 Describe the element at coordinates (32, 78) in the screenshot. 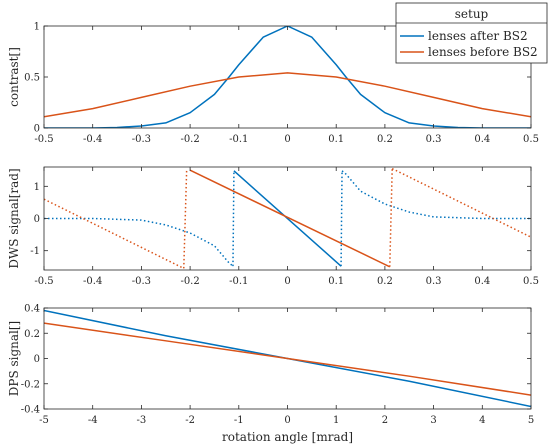

I see `contrast-y-tick-label: 0.5` at that location.